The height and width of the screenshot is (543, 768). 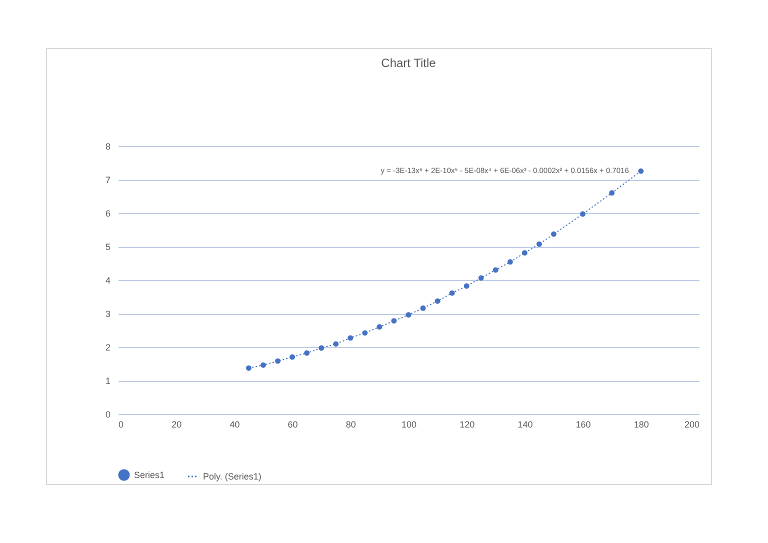 What do you see at coordinates (149, 475) in the screenshot?
I see `legend-label: Series1` at bounding box center [149, 475].